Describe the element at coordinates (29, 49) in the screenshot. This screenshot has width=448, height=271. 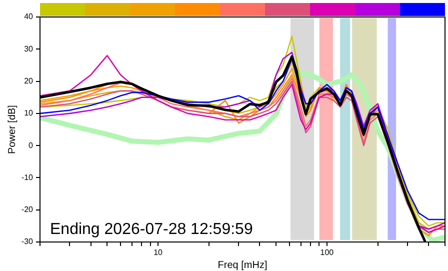
I see `y-tick-label: 30` at that location.